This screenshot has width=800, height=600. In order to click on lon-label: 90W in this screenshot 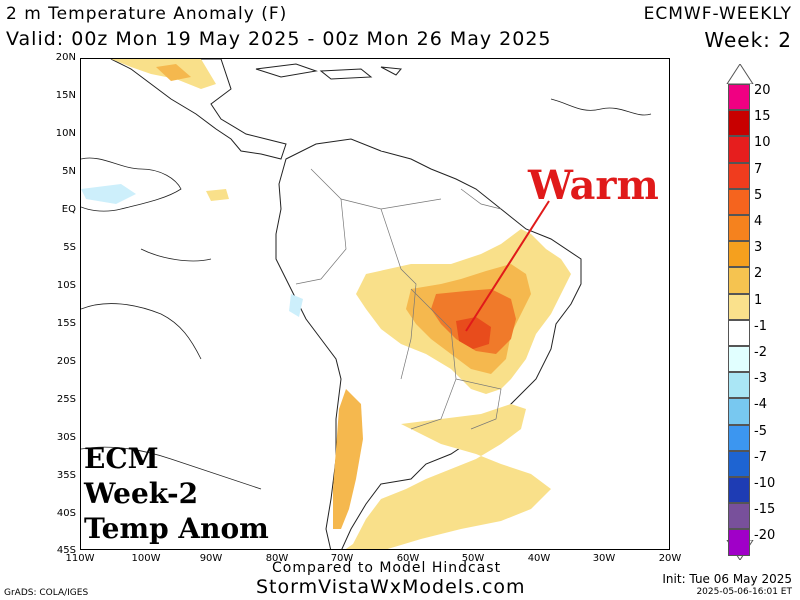, I will do `click(211, 558)`.